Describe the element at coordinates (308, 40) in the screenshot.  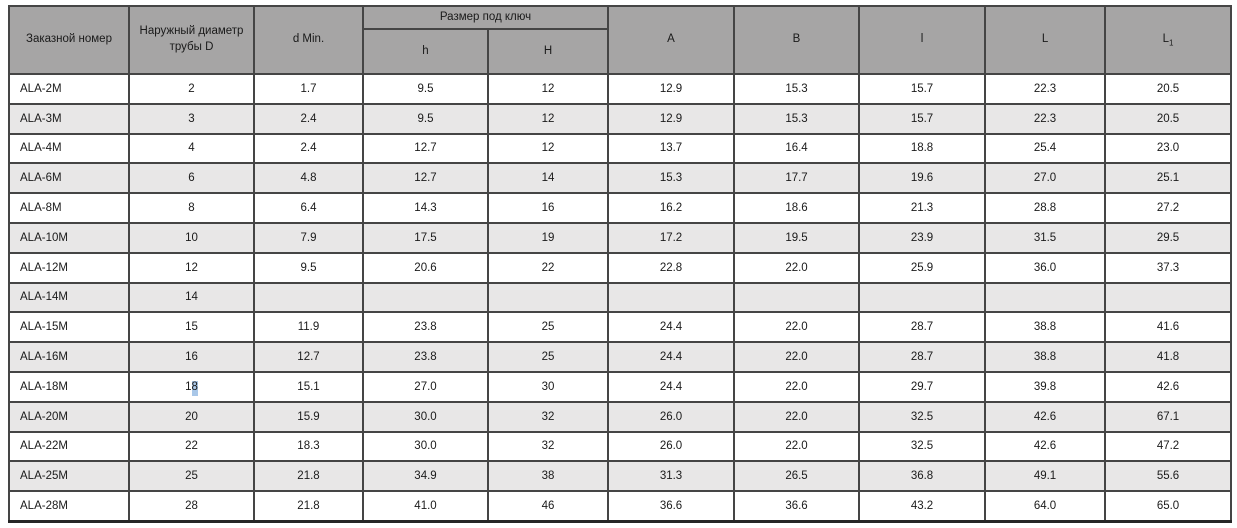
I see `col-header-d-min: d Min.` at that location.